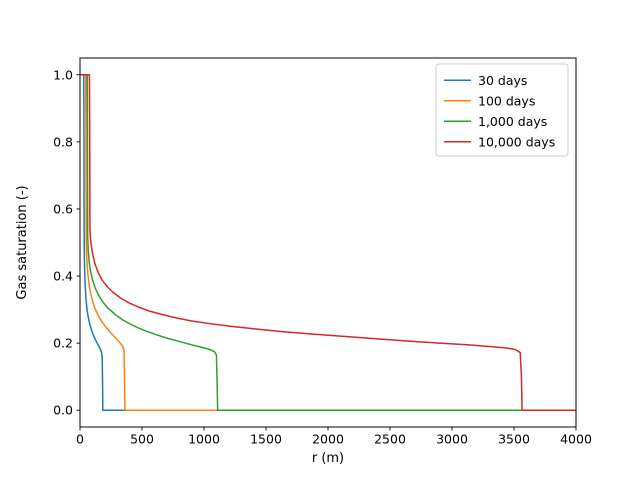 Image resolution: width=640 pixels, height=480 pixels. Describe the element at coordinates (328, 458) in the screenshot. I see `x-axis-label: r (m)` at that location.